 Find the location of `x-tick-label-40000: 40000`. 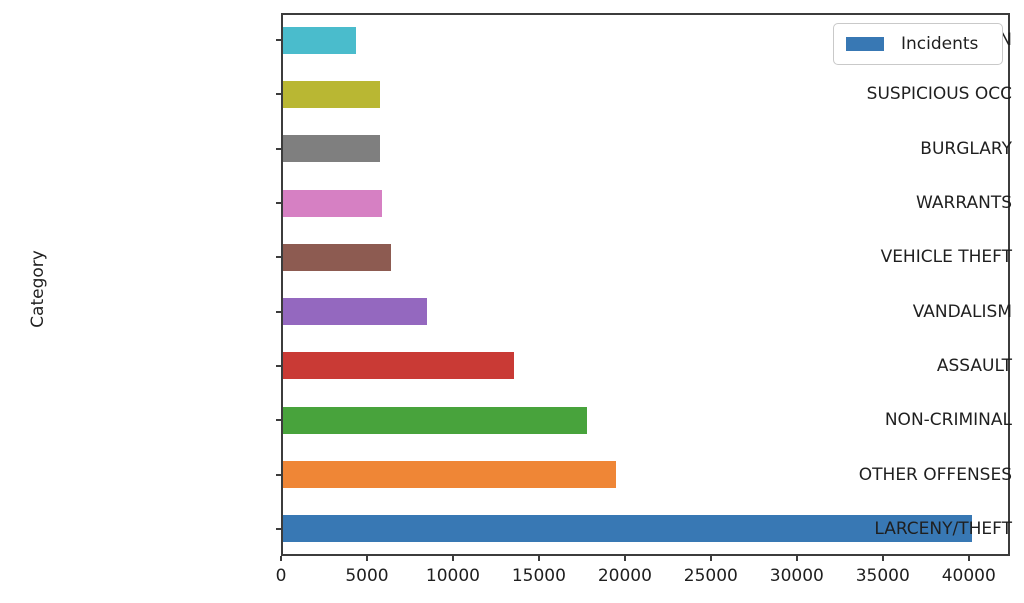

x-tick-label-40000: 40000 is located at coordinates (968, 576).